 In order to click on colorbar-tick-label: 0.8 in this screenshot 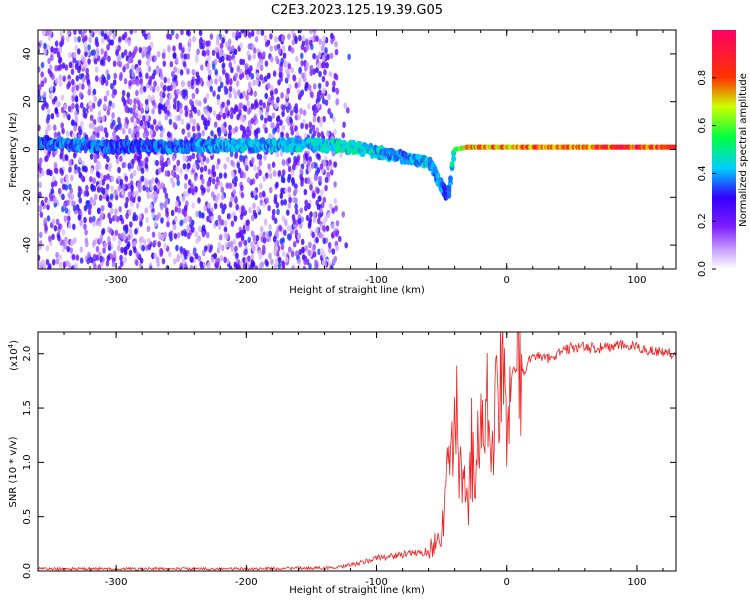, I will do `click(702, 78)`.